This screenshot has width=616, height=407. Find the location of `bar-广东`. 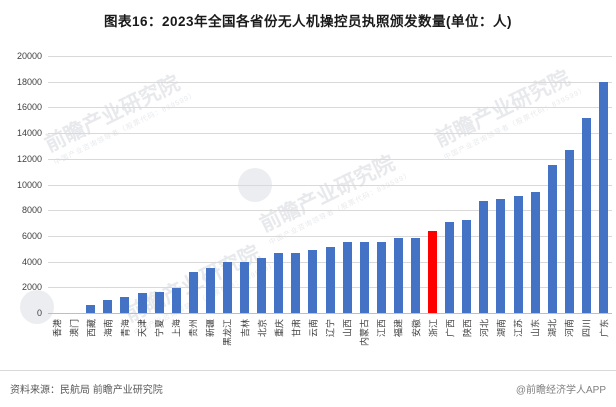

bar-广东 is located at coordinates (604, 197).